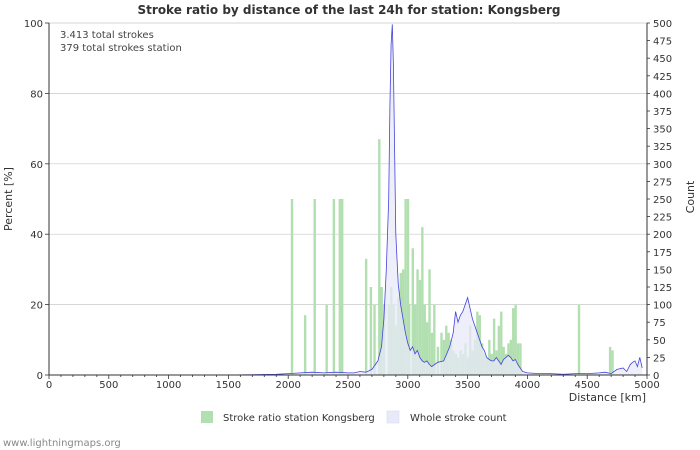 The height and width of the screenshot is (450, 700). I want to click on x-tick-label-8: 4000, so click(527, 385).